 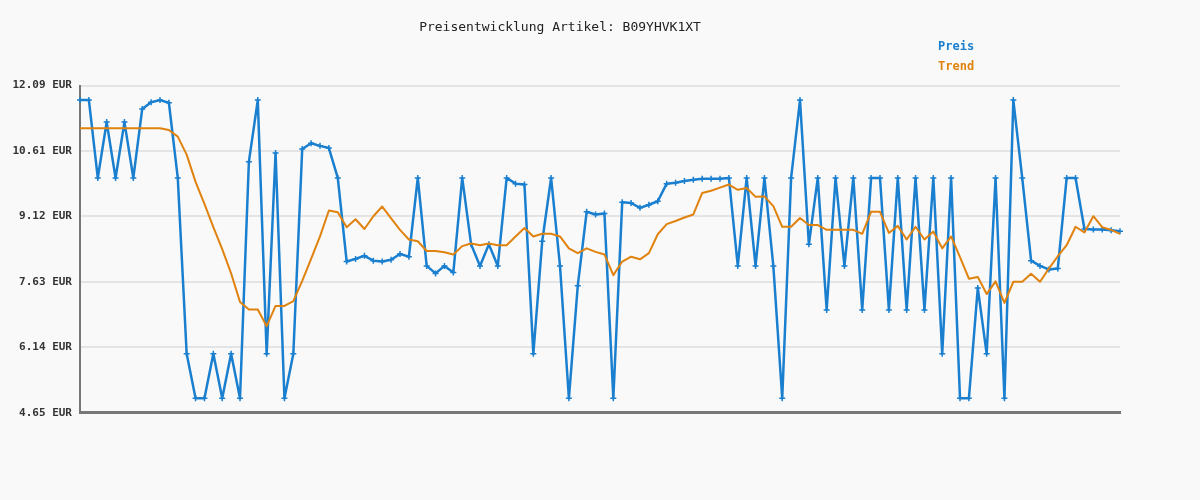 I want to click on y-tick-label: 4.65 EUR, so click(x=46, y=412).